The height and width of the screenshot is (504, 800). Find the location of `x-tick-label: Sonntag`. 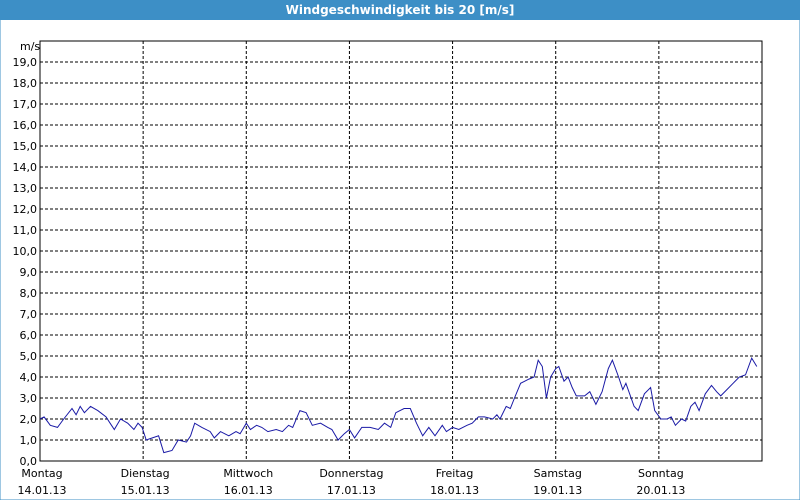

x-tick-label: Sonntag is located at coordinates (661, 473).